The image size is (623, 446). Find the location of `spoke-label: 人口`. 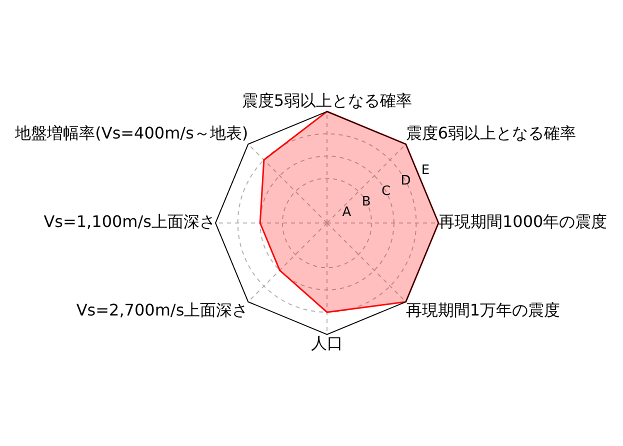

spoke-label: 人口 is located at coordinates (327, 342).